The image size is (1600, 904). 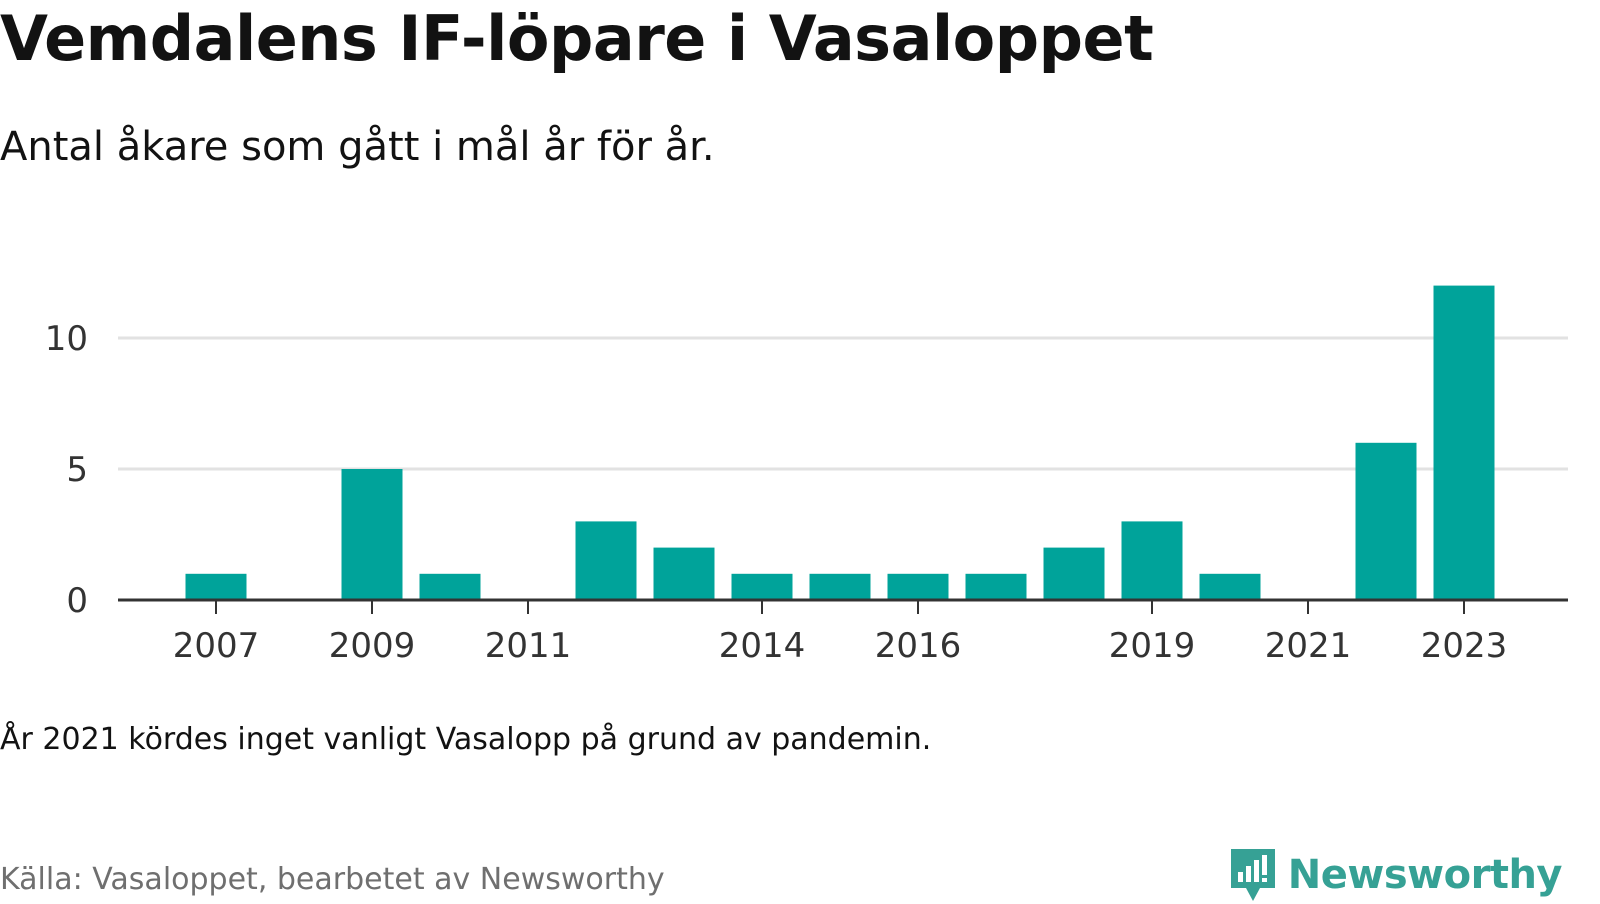 I want to click on x-tick-label: 2014, so click(x=762, y=646).